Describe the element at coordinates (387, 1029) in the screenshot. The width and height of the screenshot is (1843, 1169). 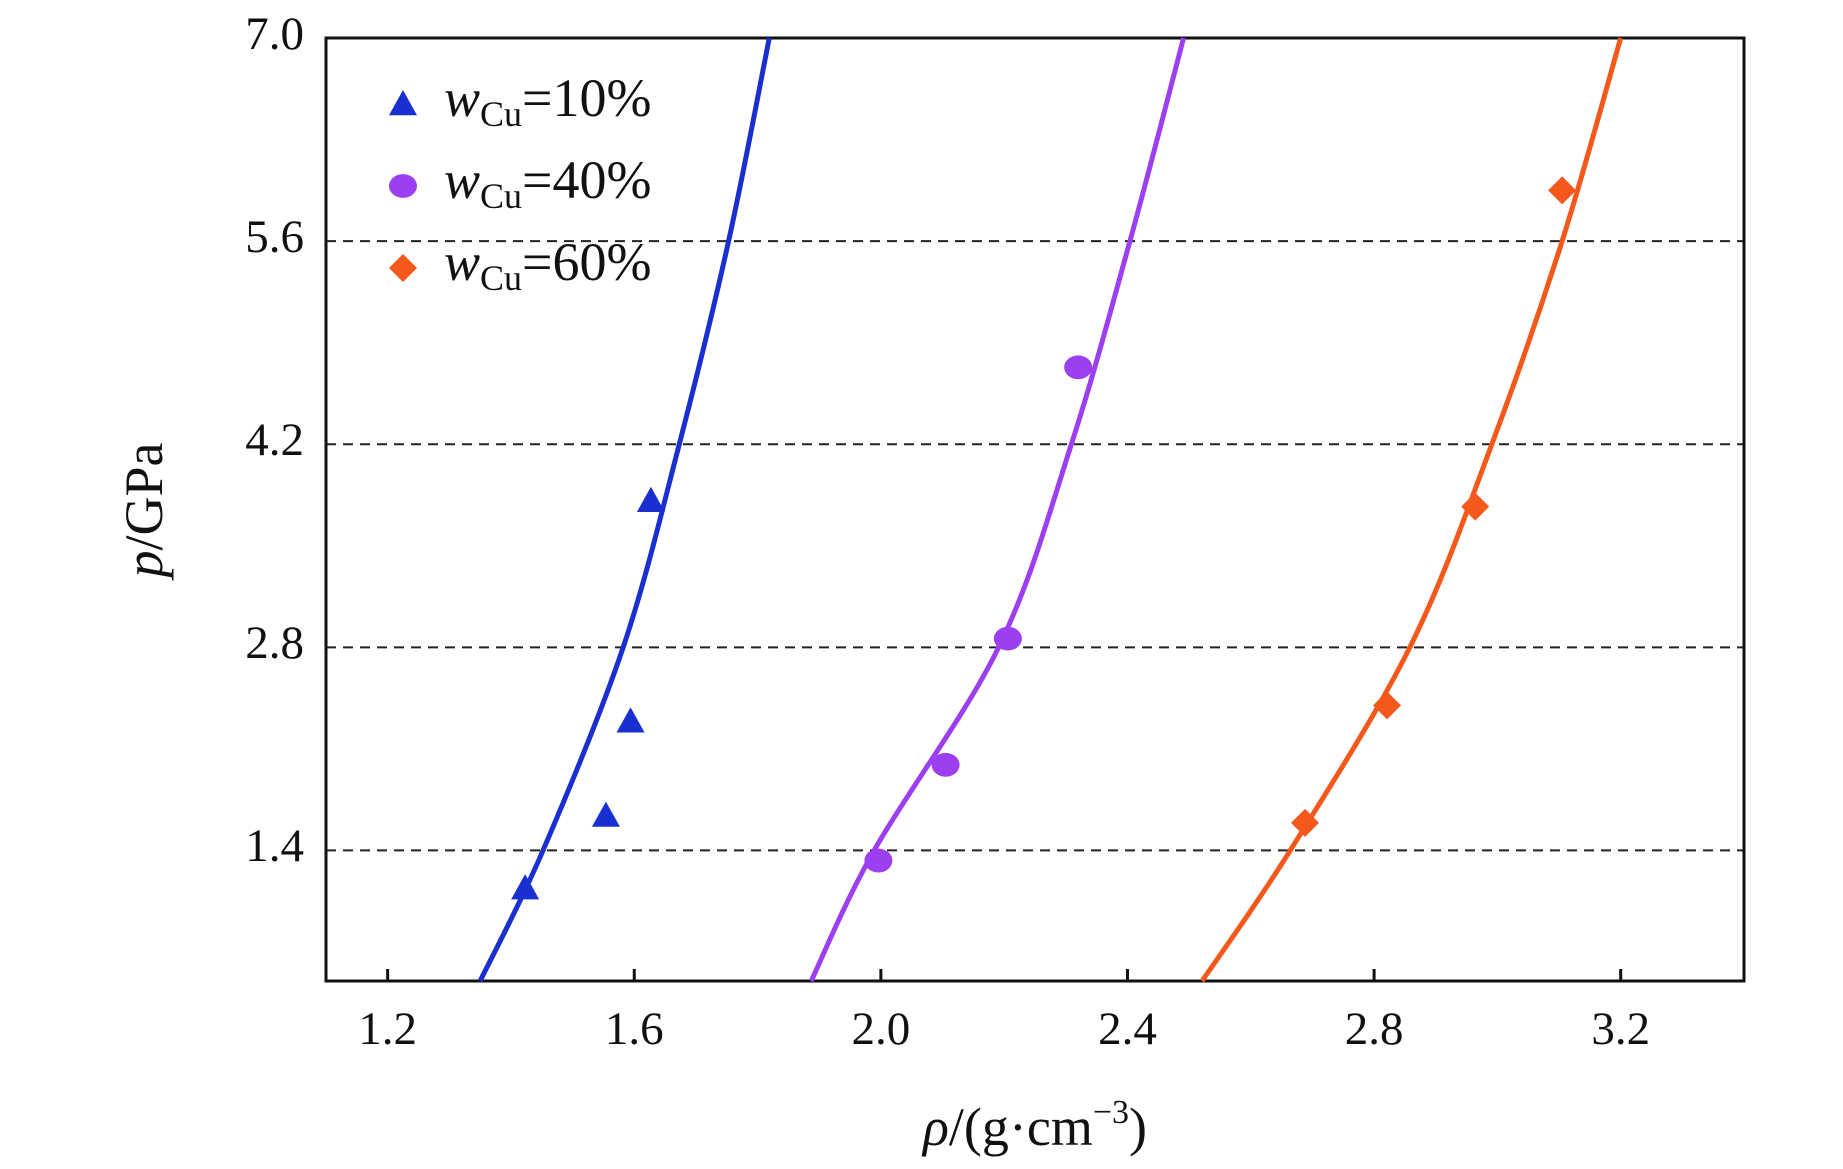
I see `x-tick-label: 1.2` at that location.